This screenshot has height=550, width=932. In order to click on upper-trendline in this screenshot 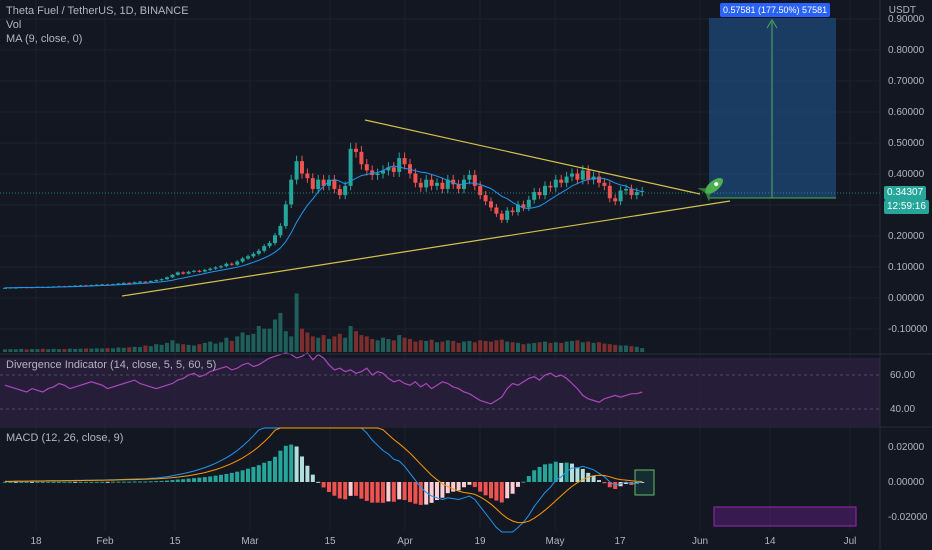, I will do `click(532, 157)`.